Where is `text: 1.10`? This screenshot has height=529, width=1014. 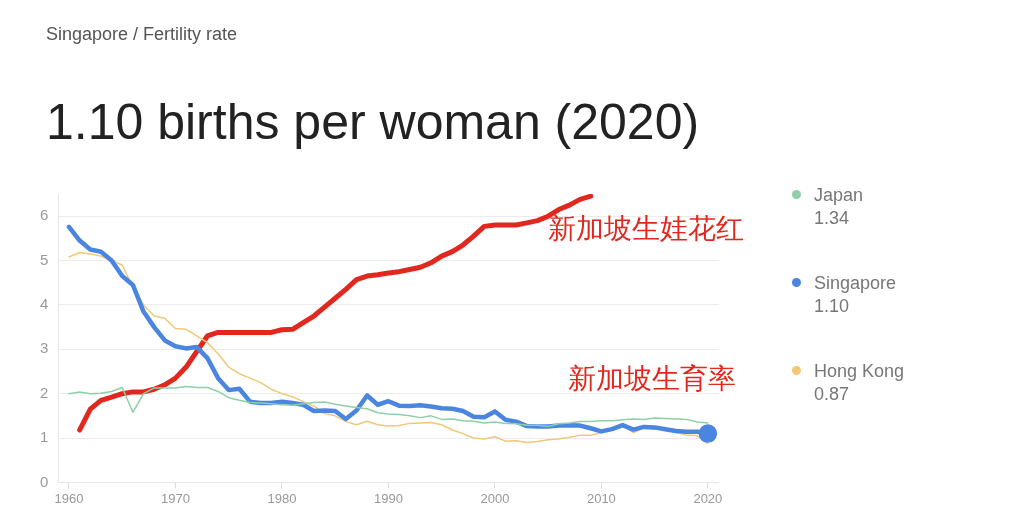
text: 1.10 is located at coordinates (832, 306).